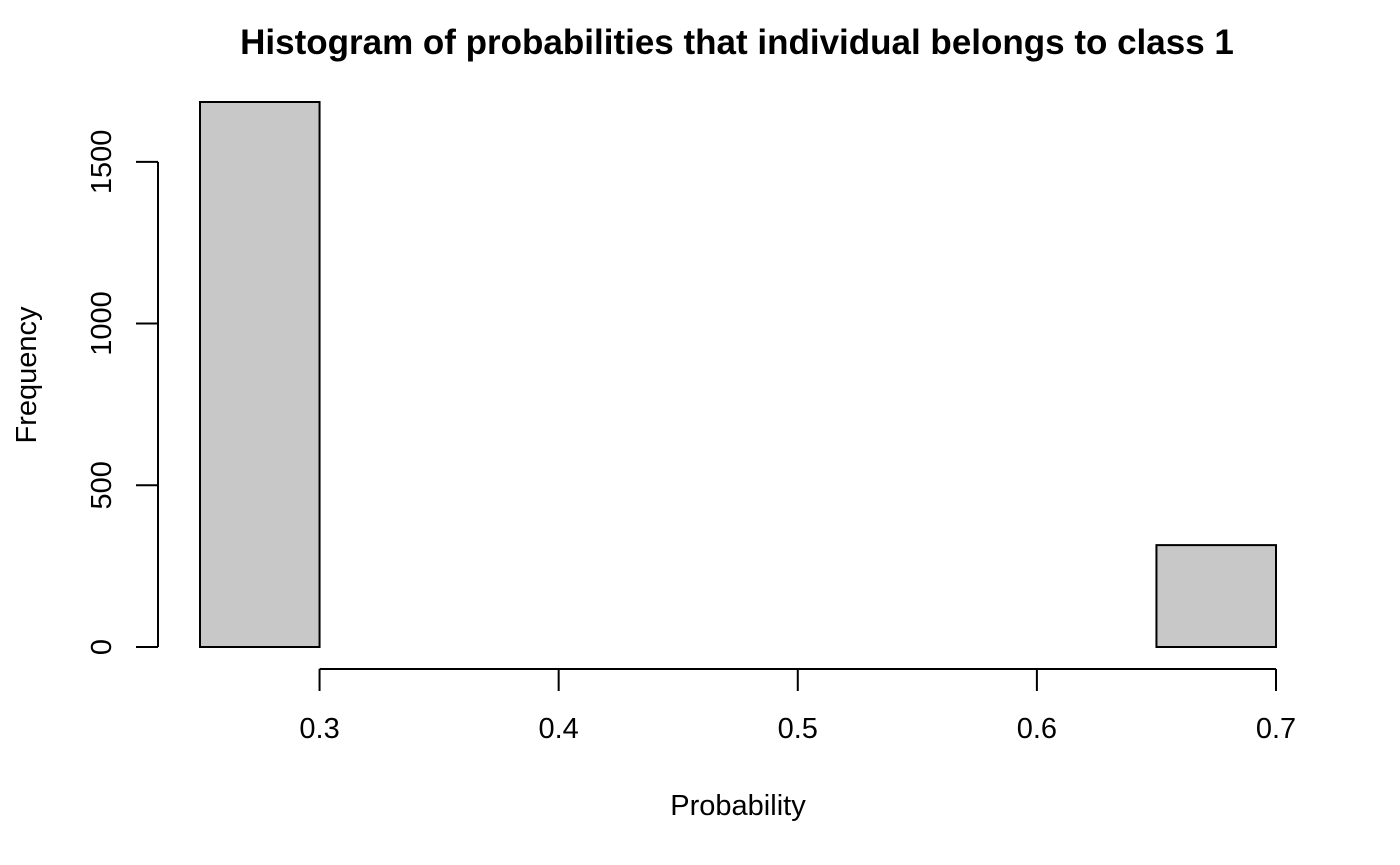 The width and height of the screenshot is (1400, 865). I want to click on y-tick-label: 0, so click(102, 647).